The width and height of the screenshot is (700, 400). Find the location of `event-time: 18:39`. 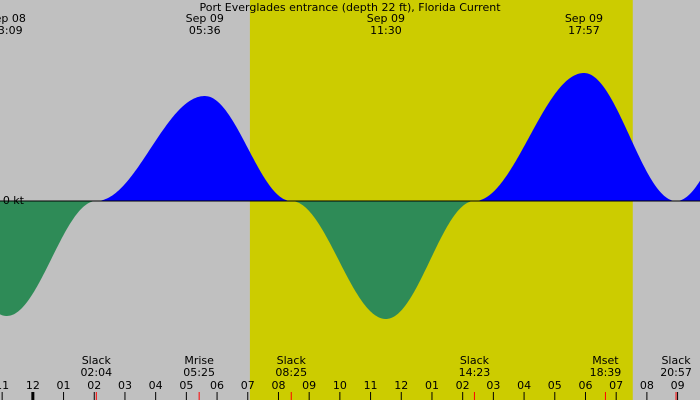

event-time: 18:39 is located at coordinates (606, 372).